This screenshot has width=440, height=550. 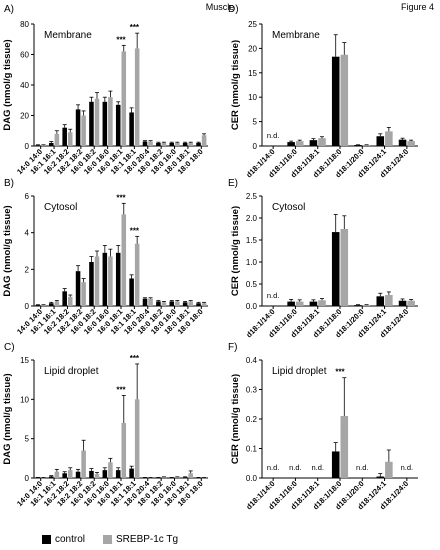 I want to click on panel-title-d: Membrane, so click(x=296, y=35).